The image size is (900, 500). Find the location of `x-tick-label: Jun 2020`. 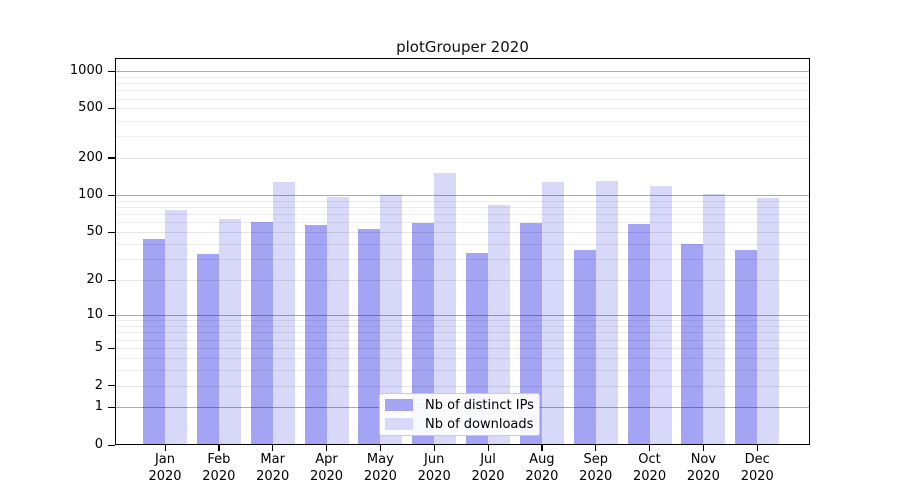

x-tick-label: Jun 2020 is located at coordinates (434, 468).